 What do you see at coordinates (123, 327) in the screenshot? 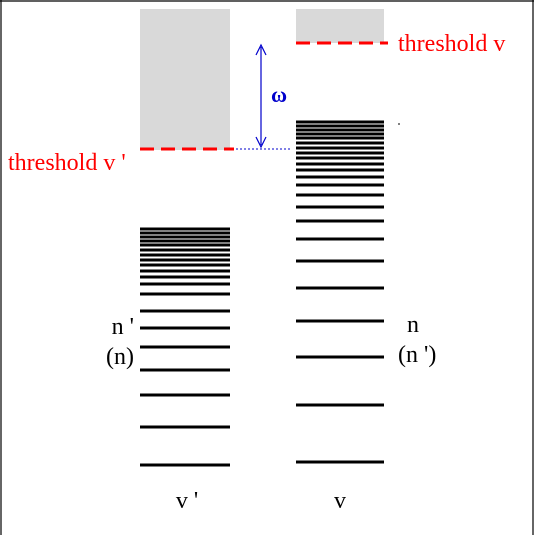
I see `left-state-label-top: n '` at bounding box center [123, 327].